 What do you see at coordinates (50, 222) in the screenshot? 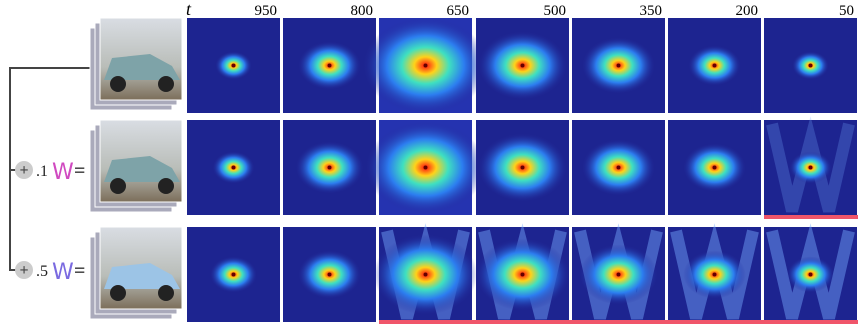
I see `row-labels: + .1 W =+ .5 W =` at bounding box center [50, 222].